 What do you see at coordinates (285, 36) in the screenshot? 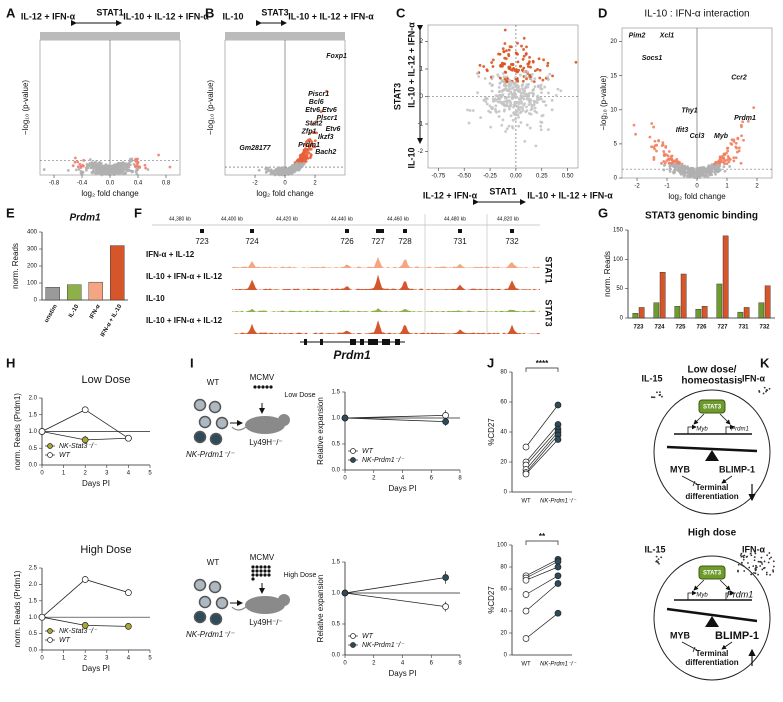
I see `facet-strip` at bounding box center [285, 36].